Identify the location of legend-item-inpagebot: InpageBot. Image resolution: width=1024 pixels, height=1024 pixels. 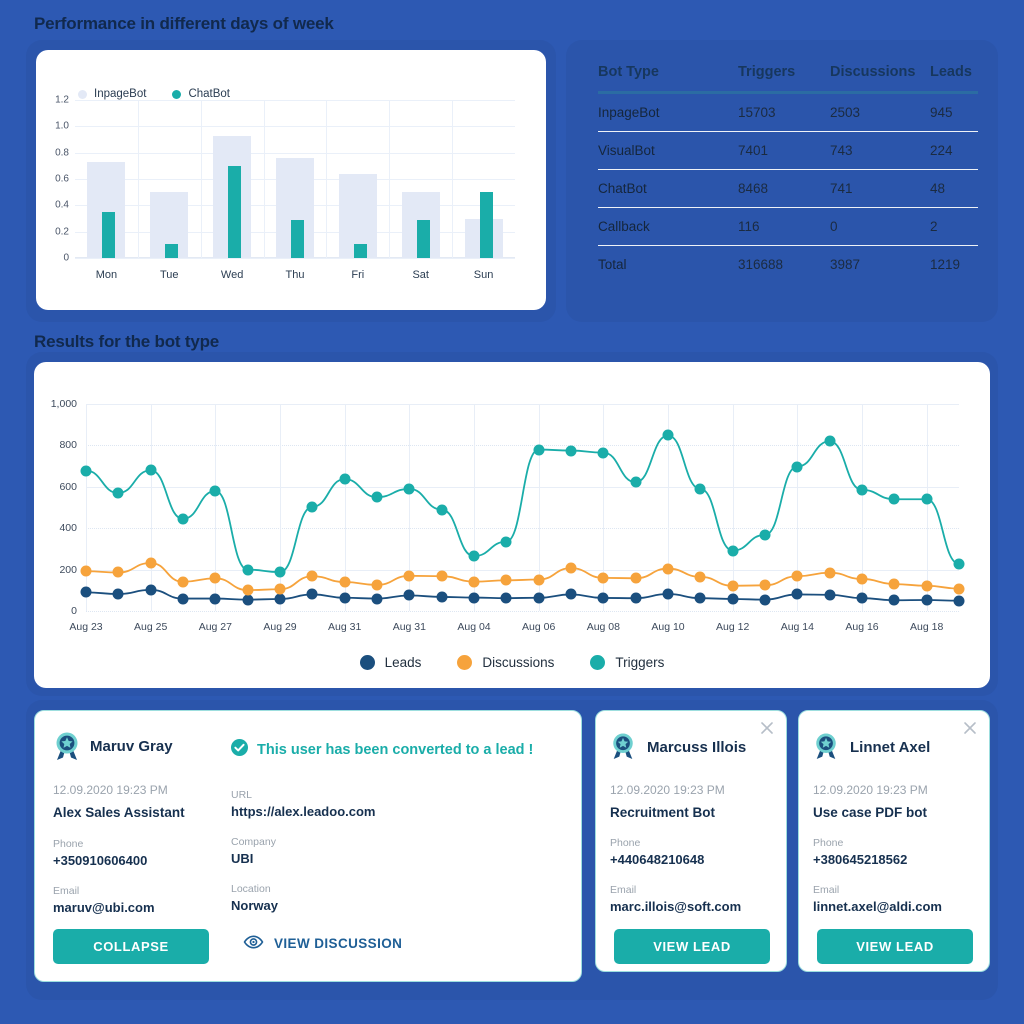
(112, 94).